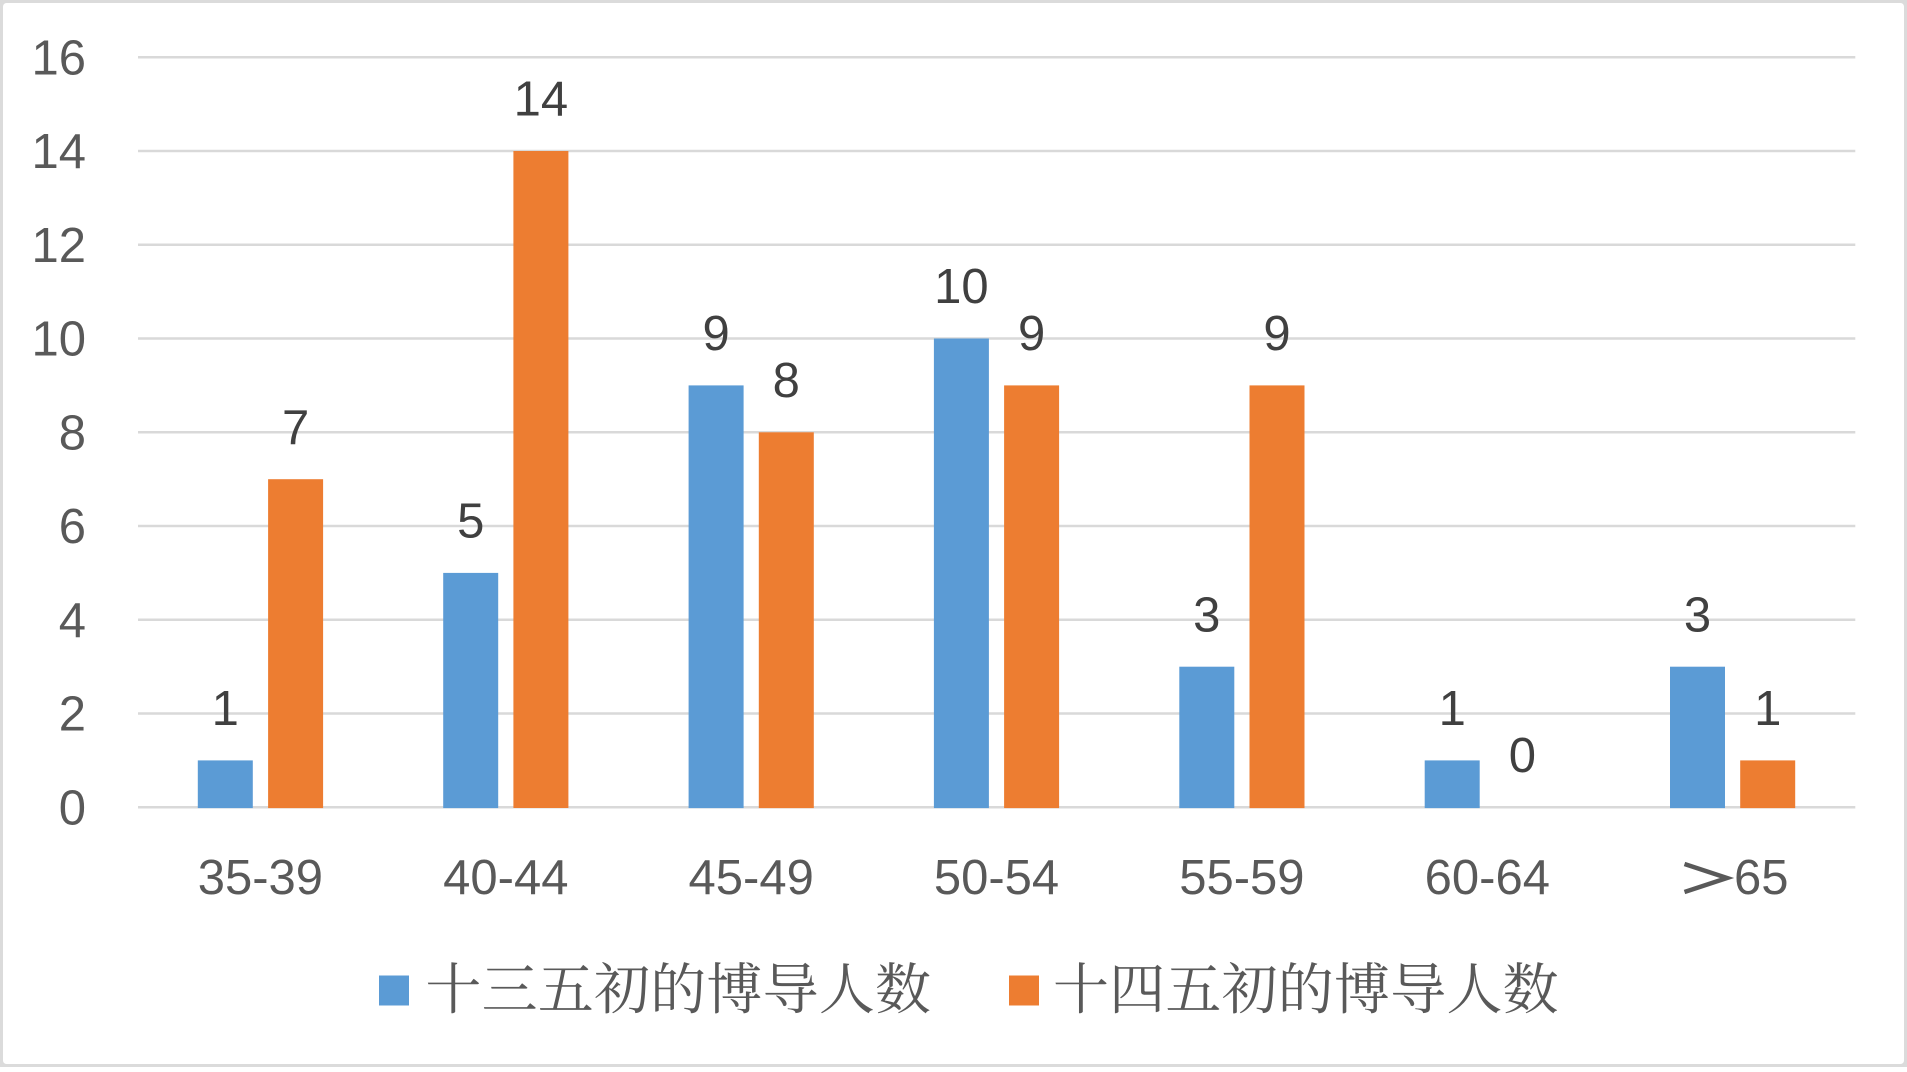 The image size is (1907, 1072). I want to click on svg-text: 60-64, so click(1487, 878).